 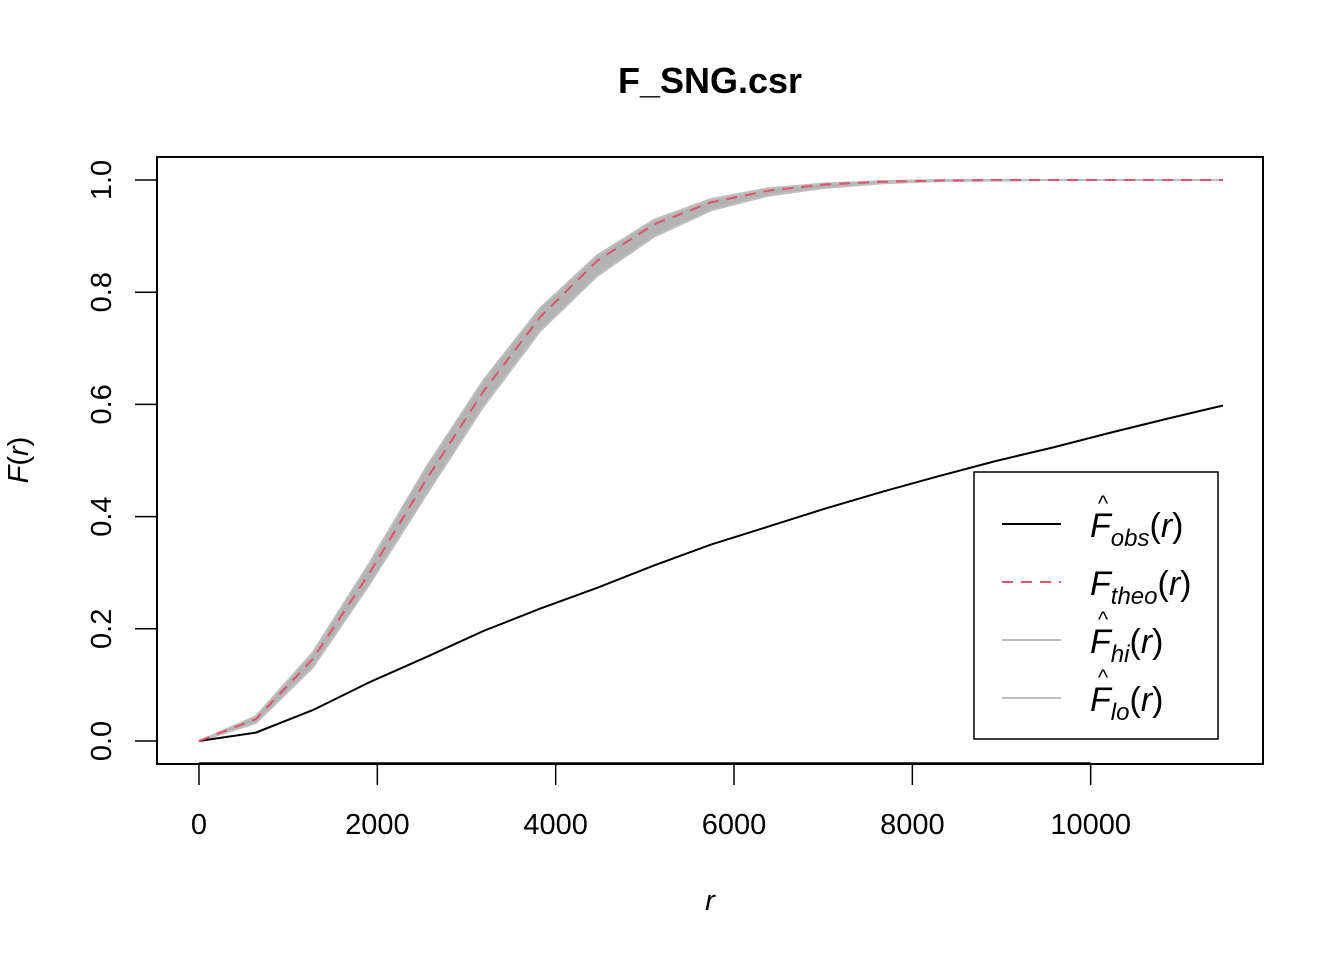 What do you see at coordinates (1103, 677) in the screenshot?
I see `legend-hat-lo: ^` at bounding box center [1103, 677].